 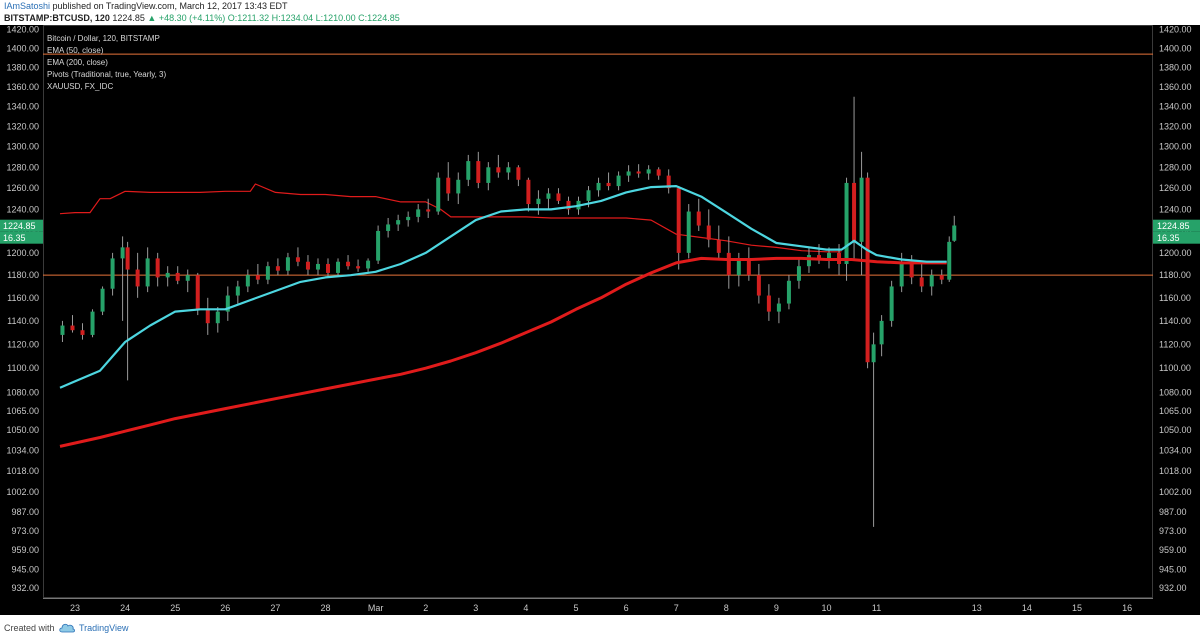 What do you see at coordinates (128, 18) in the screenshot?
I see `last-price: 1224.85` at bounding box center [128, 18].